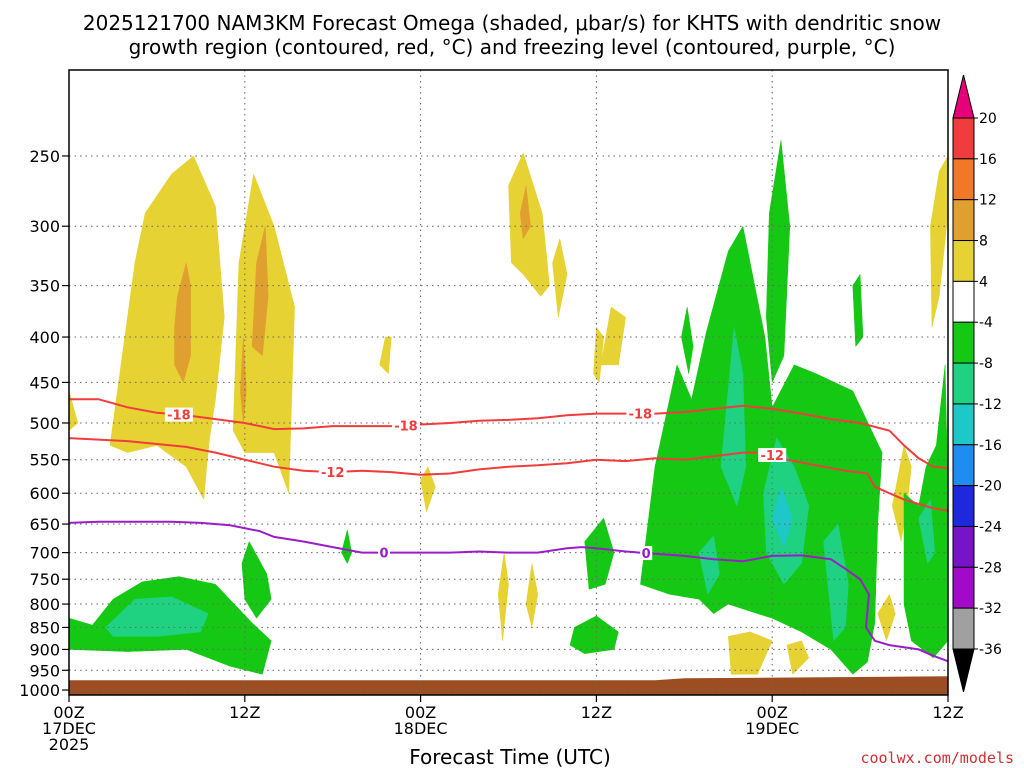 The height and width of the screenshot is (768, 1024). Describe the element at coordinates (39, 690) in the screenshot. I see `y-tick-label: 1000` at that location.